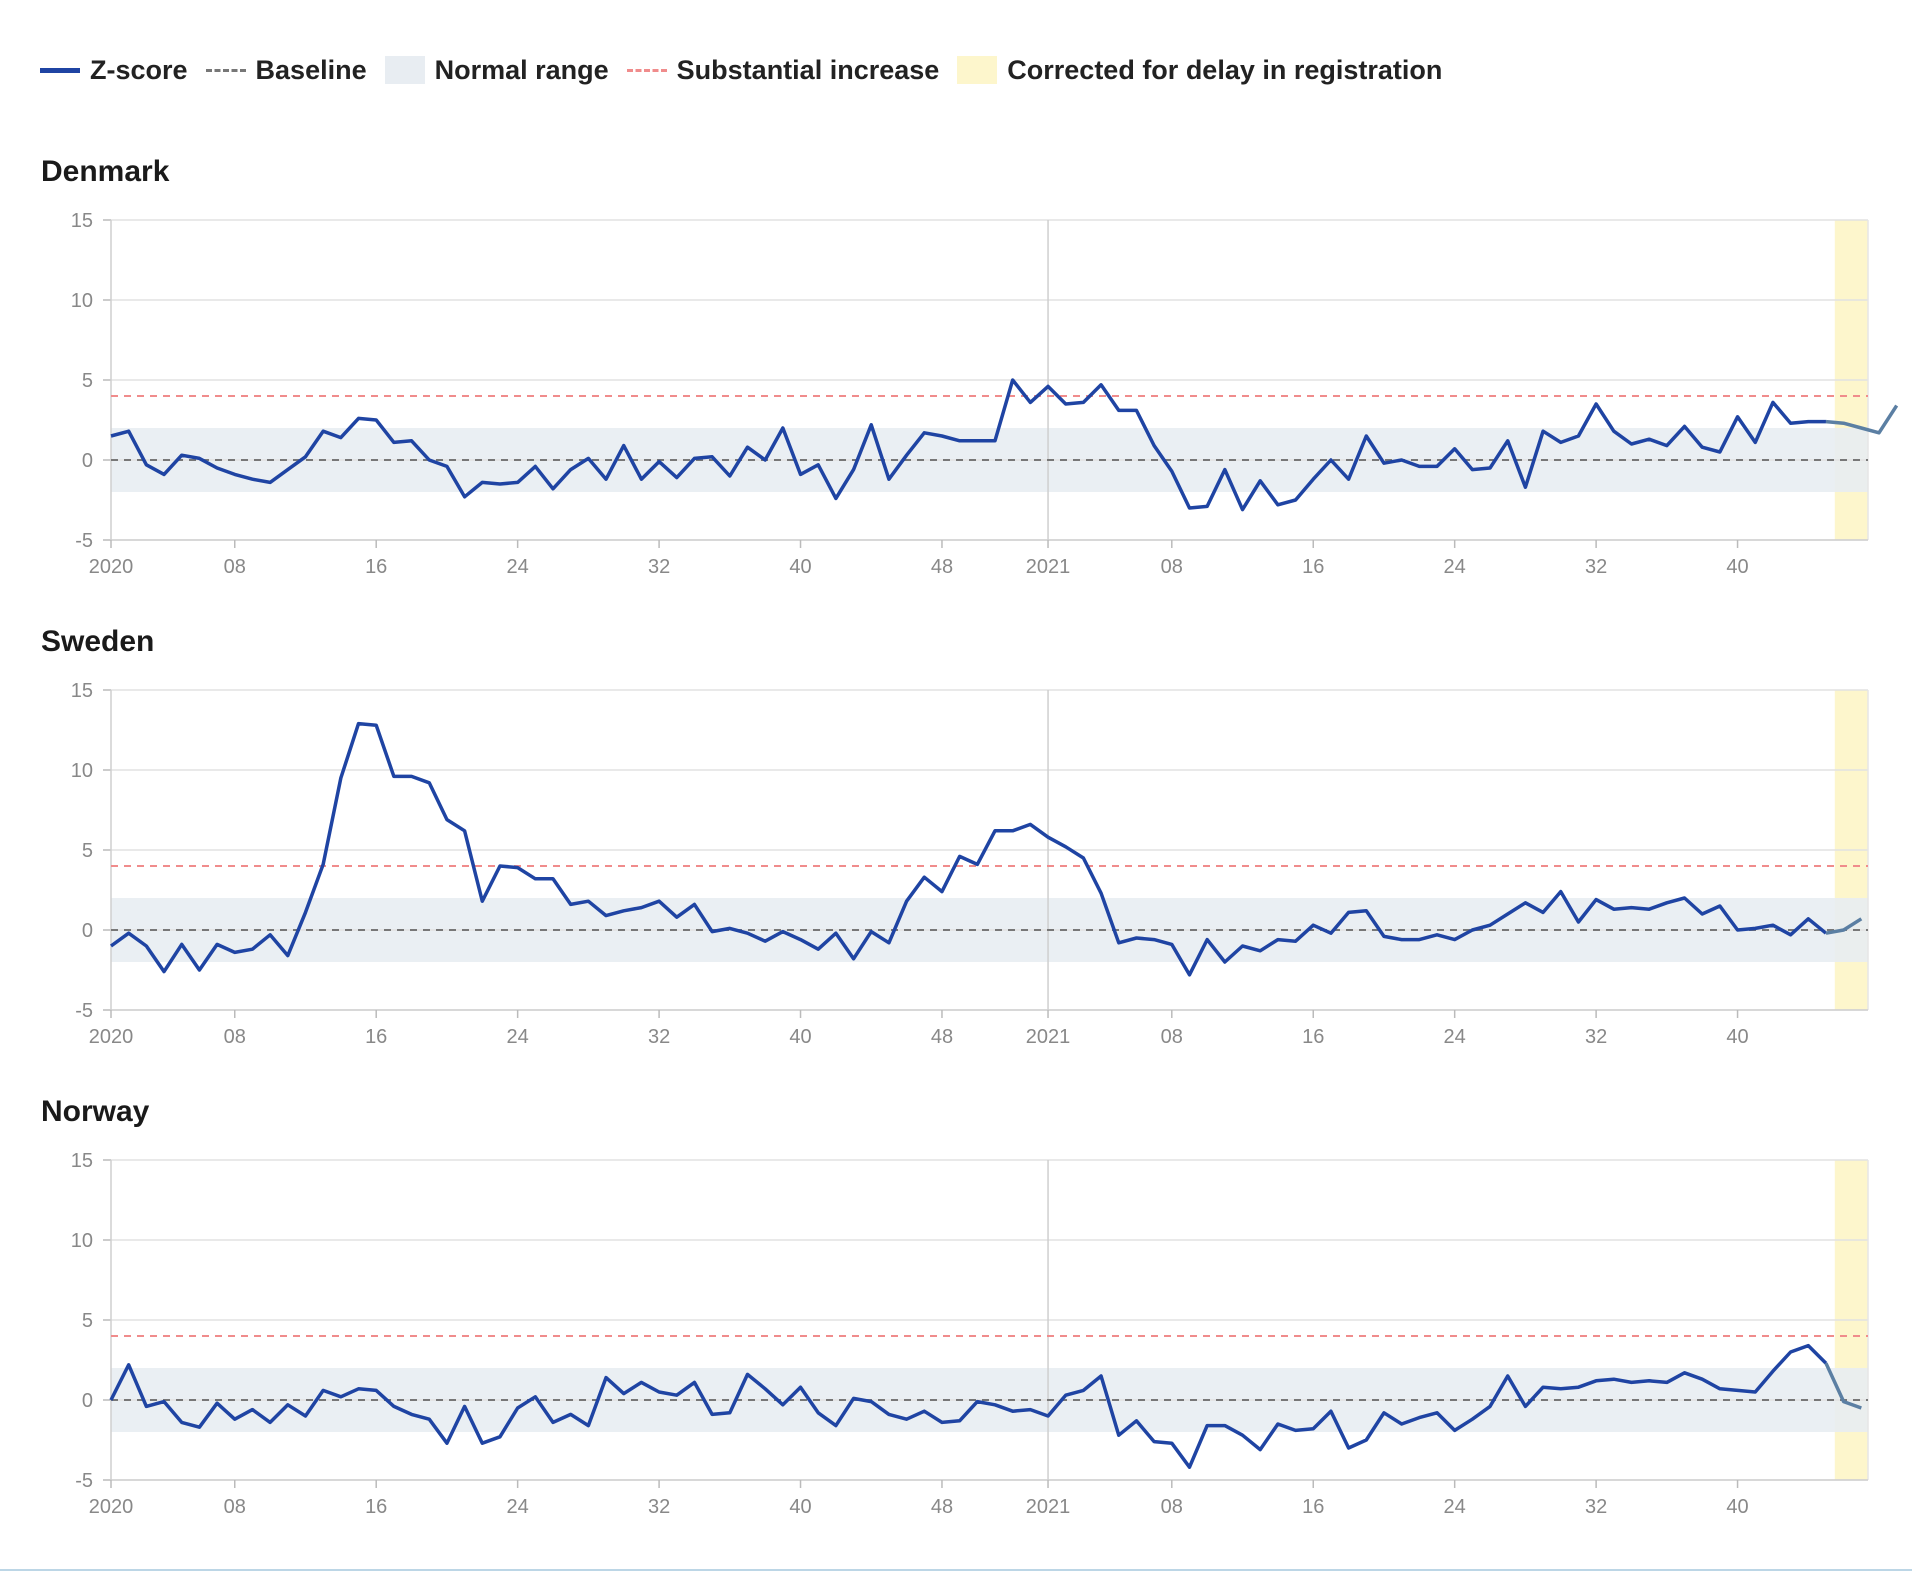 This screenshot has height=1574, width=1912. Describe the element at coordinates (404, 70) in the screenshot. I see `normal-range-swatch-icon` at that location.